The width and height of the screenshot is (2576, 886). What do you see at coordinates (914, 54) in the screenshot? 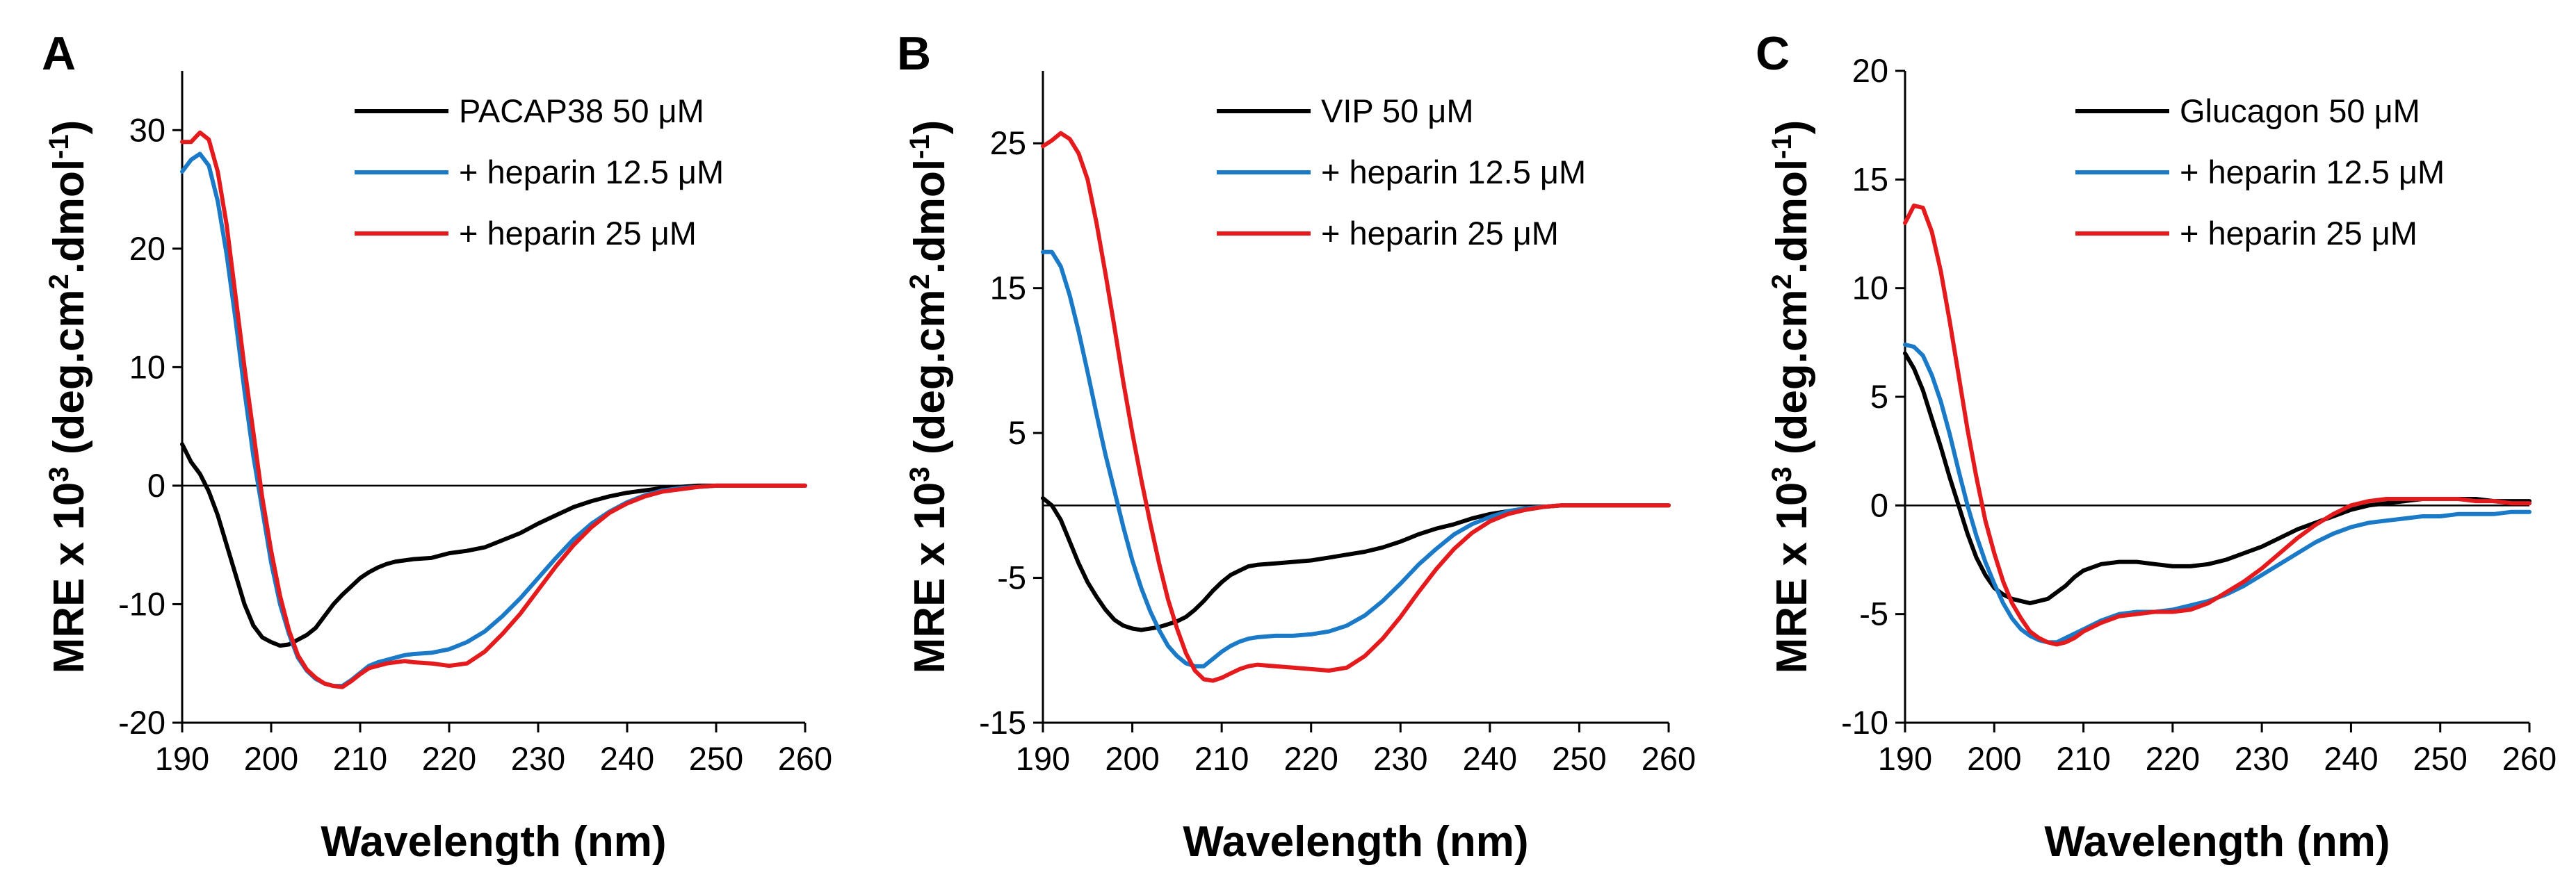
I see `panel-letter: B` at bounding box center [914, 54].